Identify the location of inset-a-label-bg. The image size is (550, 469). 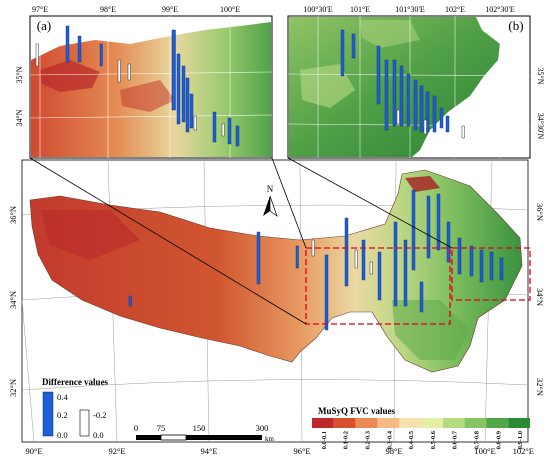
(44, 25).